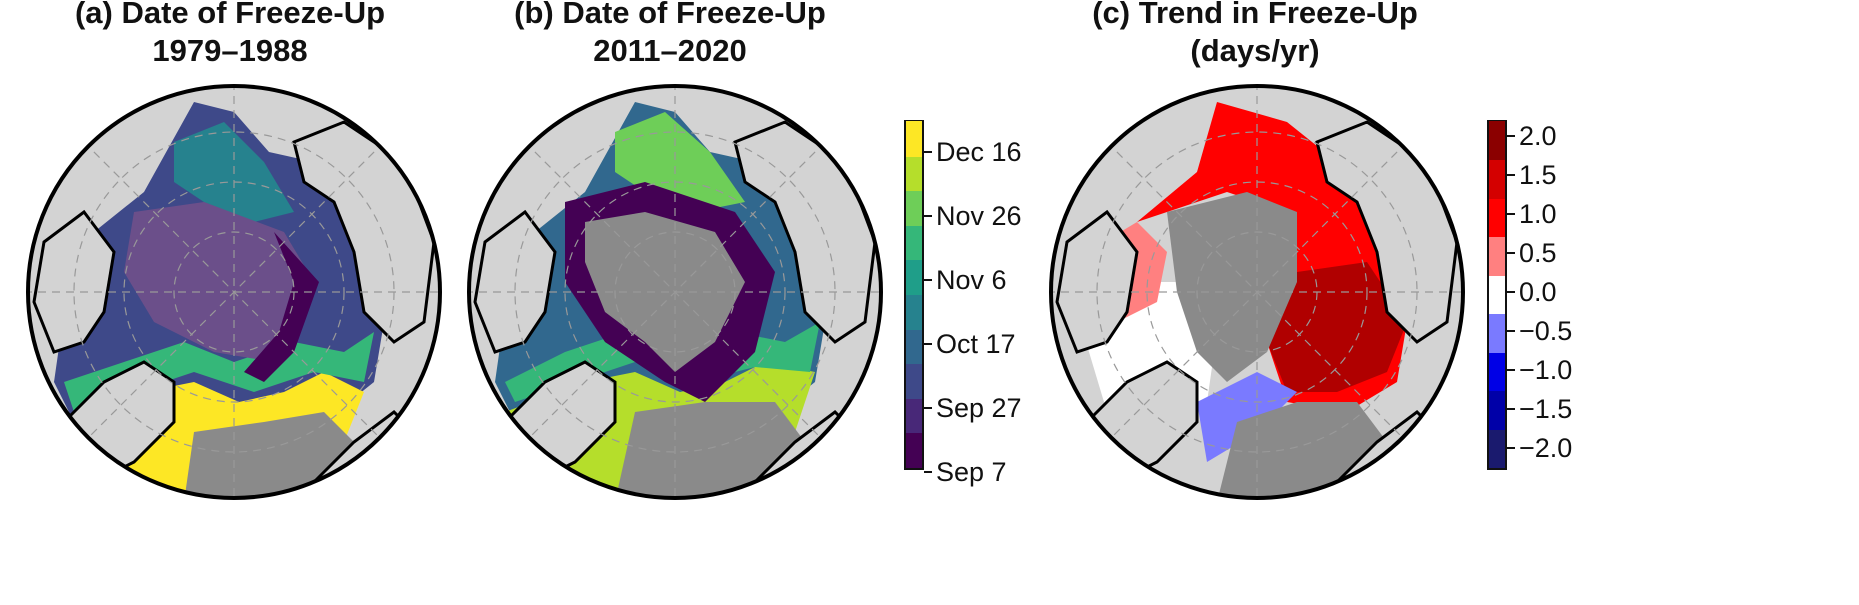 Image resolution: width=1859 pixels, height=605 pixels. What do you see at coordinates (979, 408) in the screenshot?
I see `colorbar-tick-label: Sep 27` at bounding box center [979, 408].